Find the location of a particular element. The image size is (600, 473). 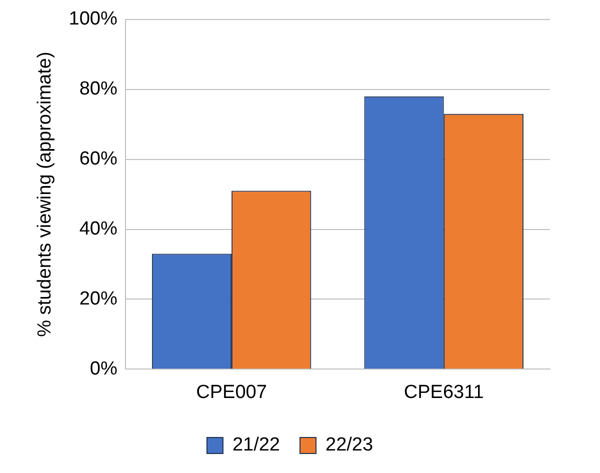

y-tick-label: 80% is located at coordinates (98, 89).